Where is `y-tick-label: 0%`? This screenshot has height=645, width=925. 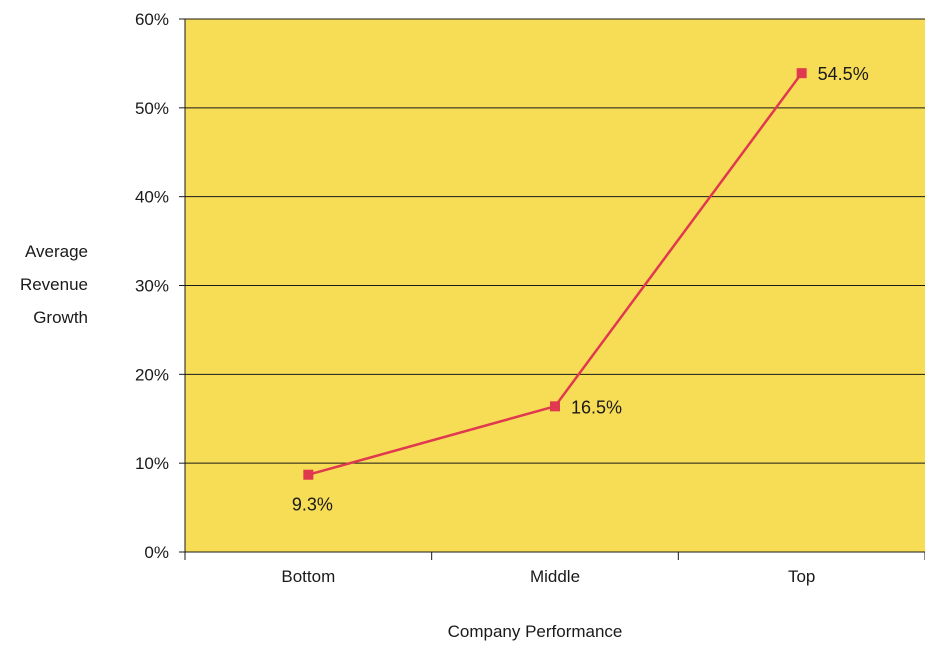
y-tick-label: 0% is located at coordinates (156, 552).